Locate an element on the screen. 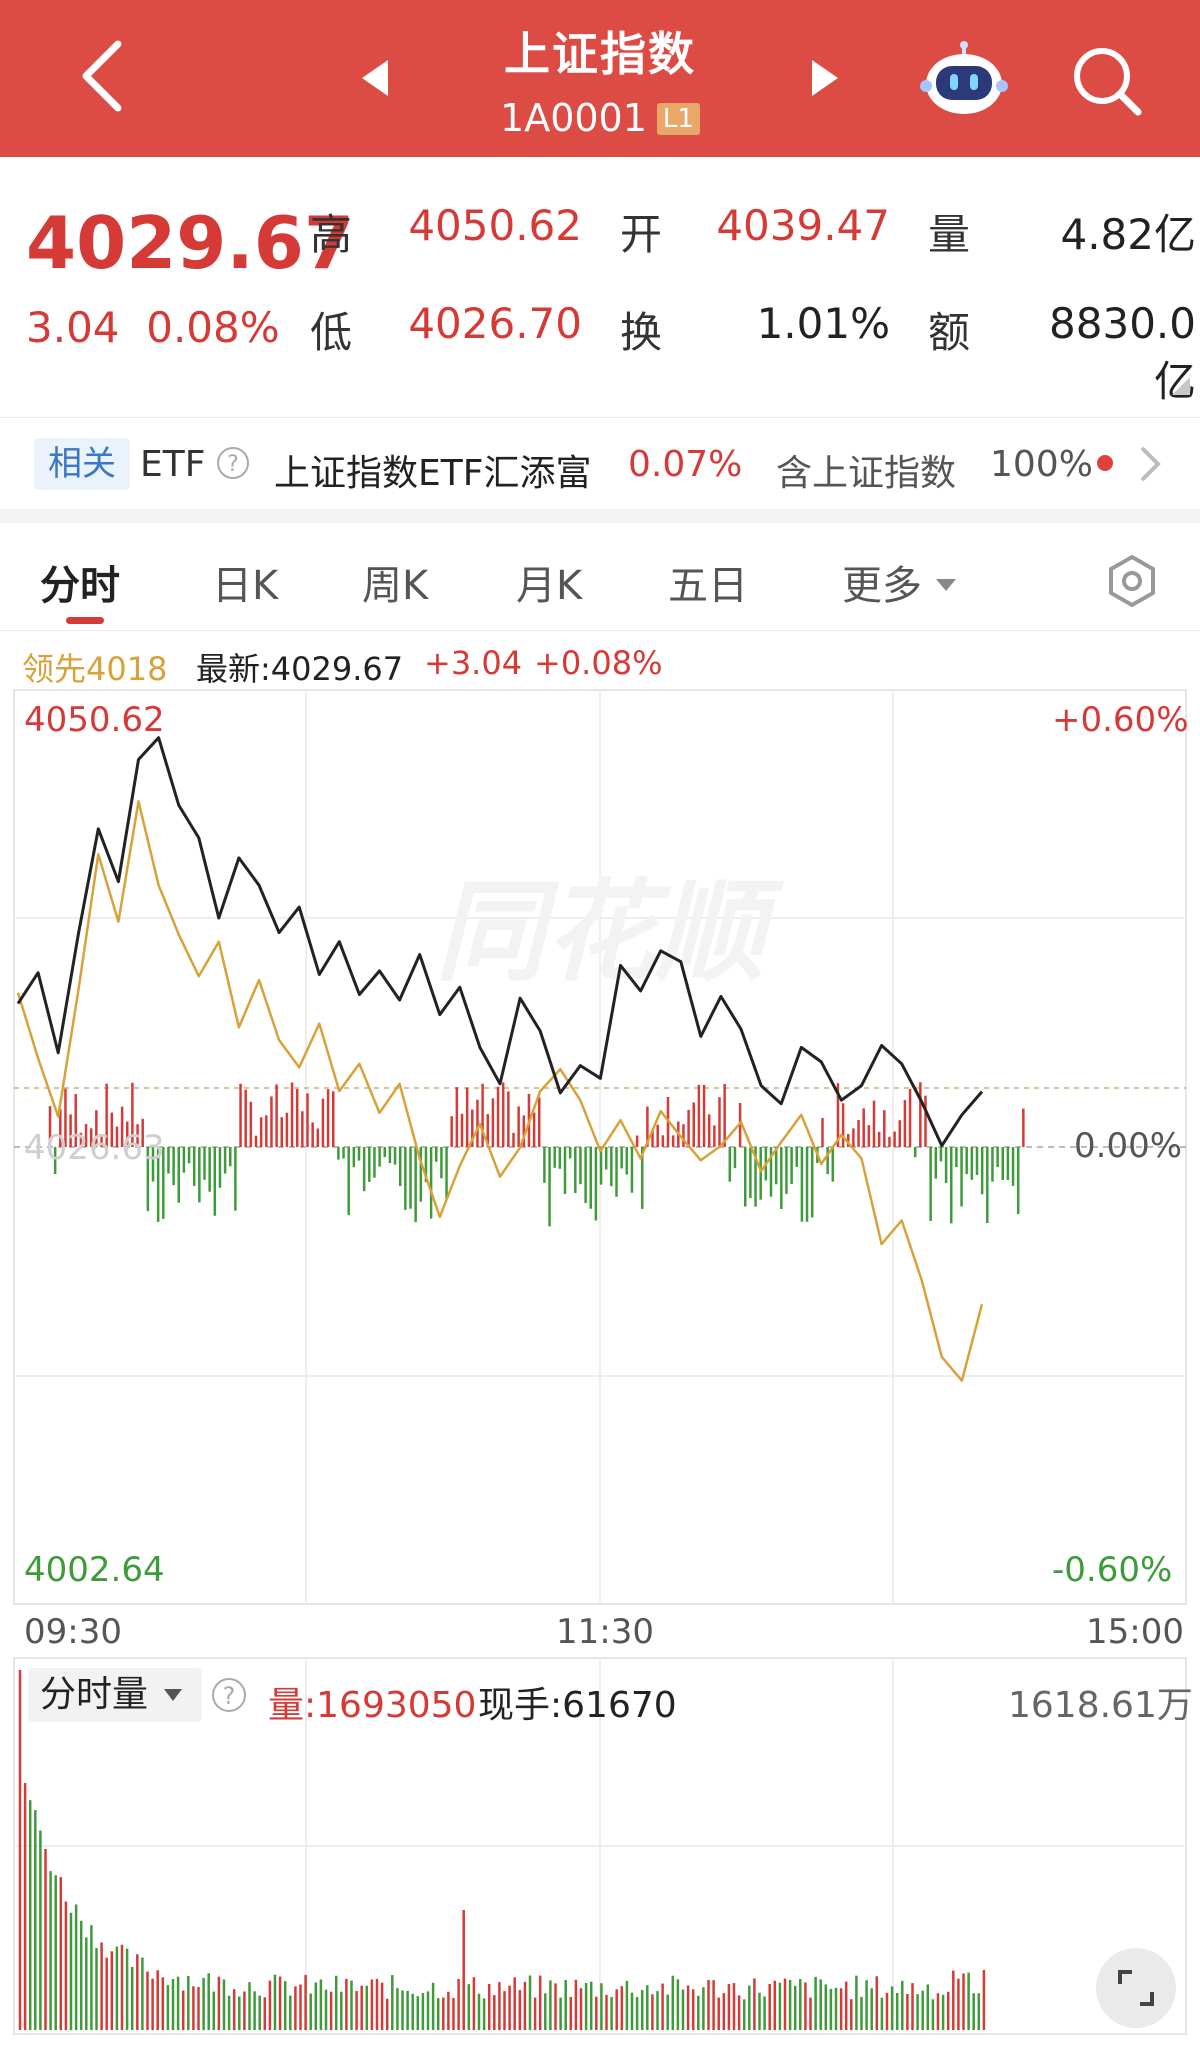 The image size is (1200, 2048). next-arrow-icon is located at coordinates (825, 78).